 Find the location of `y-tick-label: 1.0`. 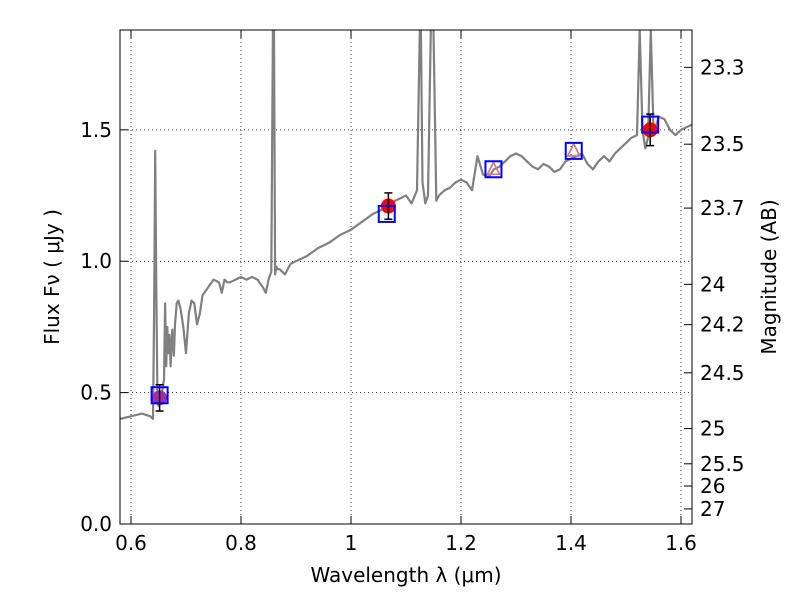

y-tick-label: 1.0 is located at coordinates (96, 261).